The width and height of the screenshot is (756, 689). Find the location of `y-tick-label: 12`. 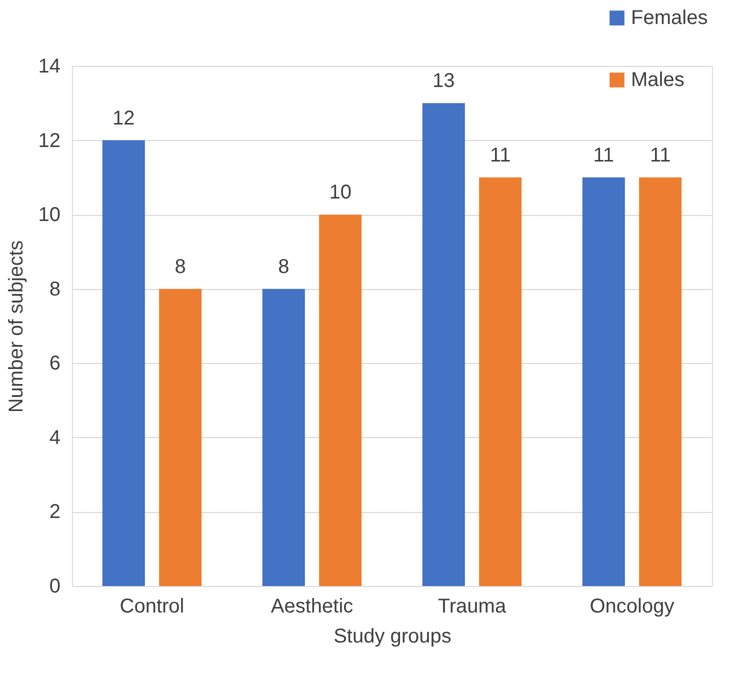

y-tick-label: 12 is located at coordinates (49, 141).